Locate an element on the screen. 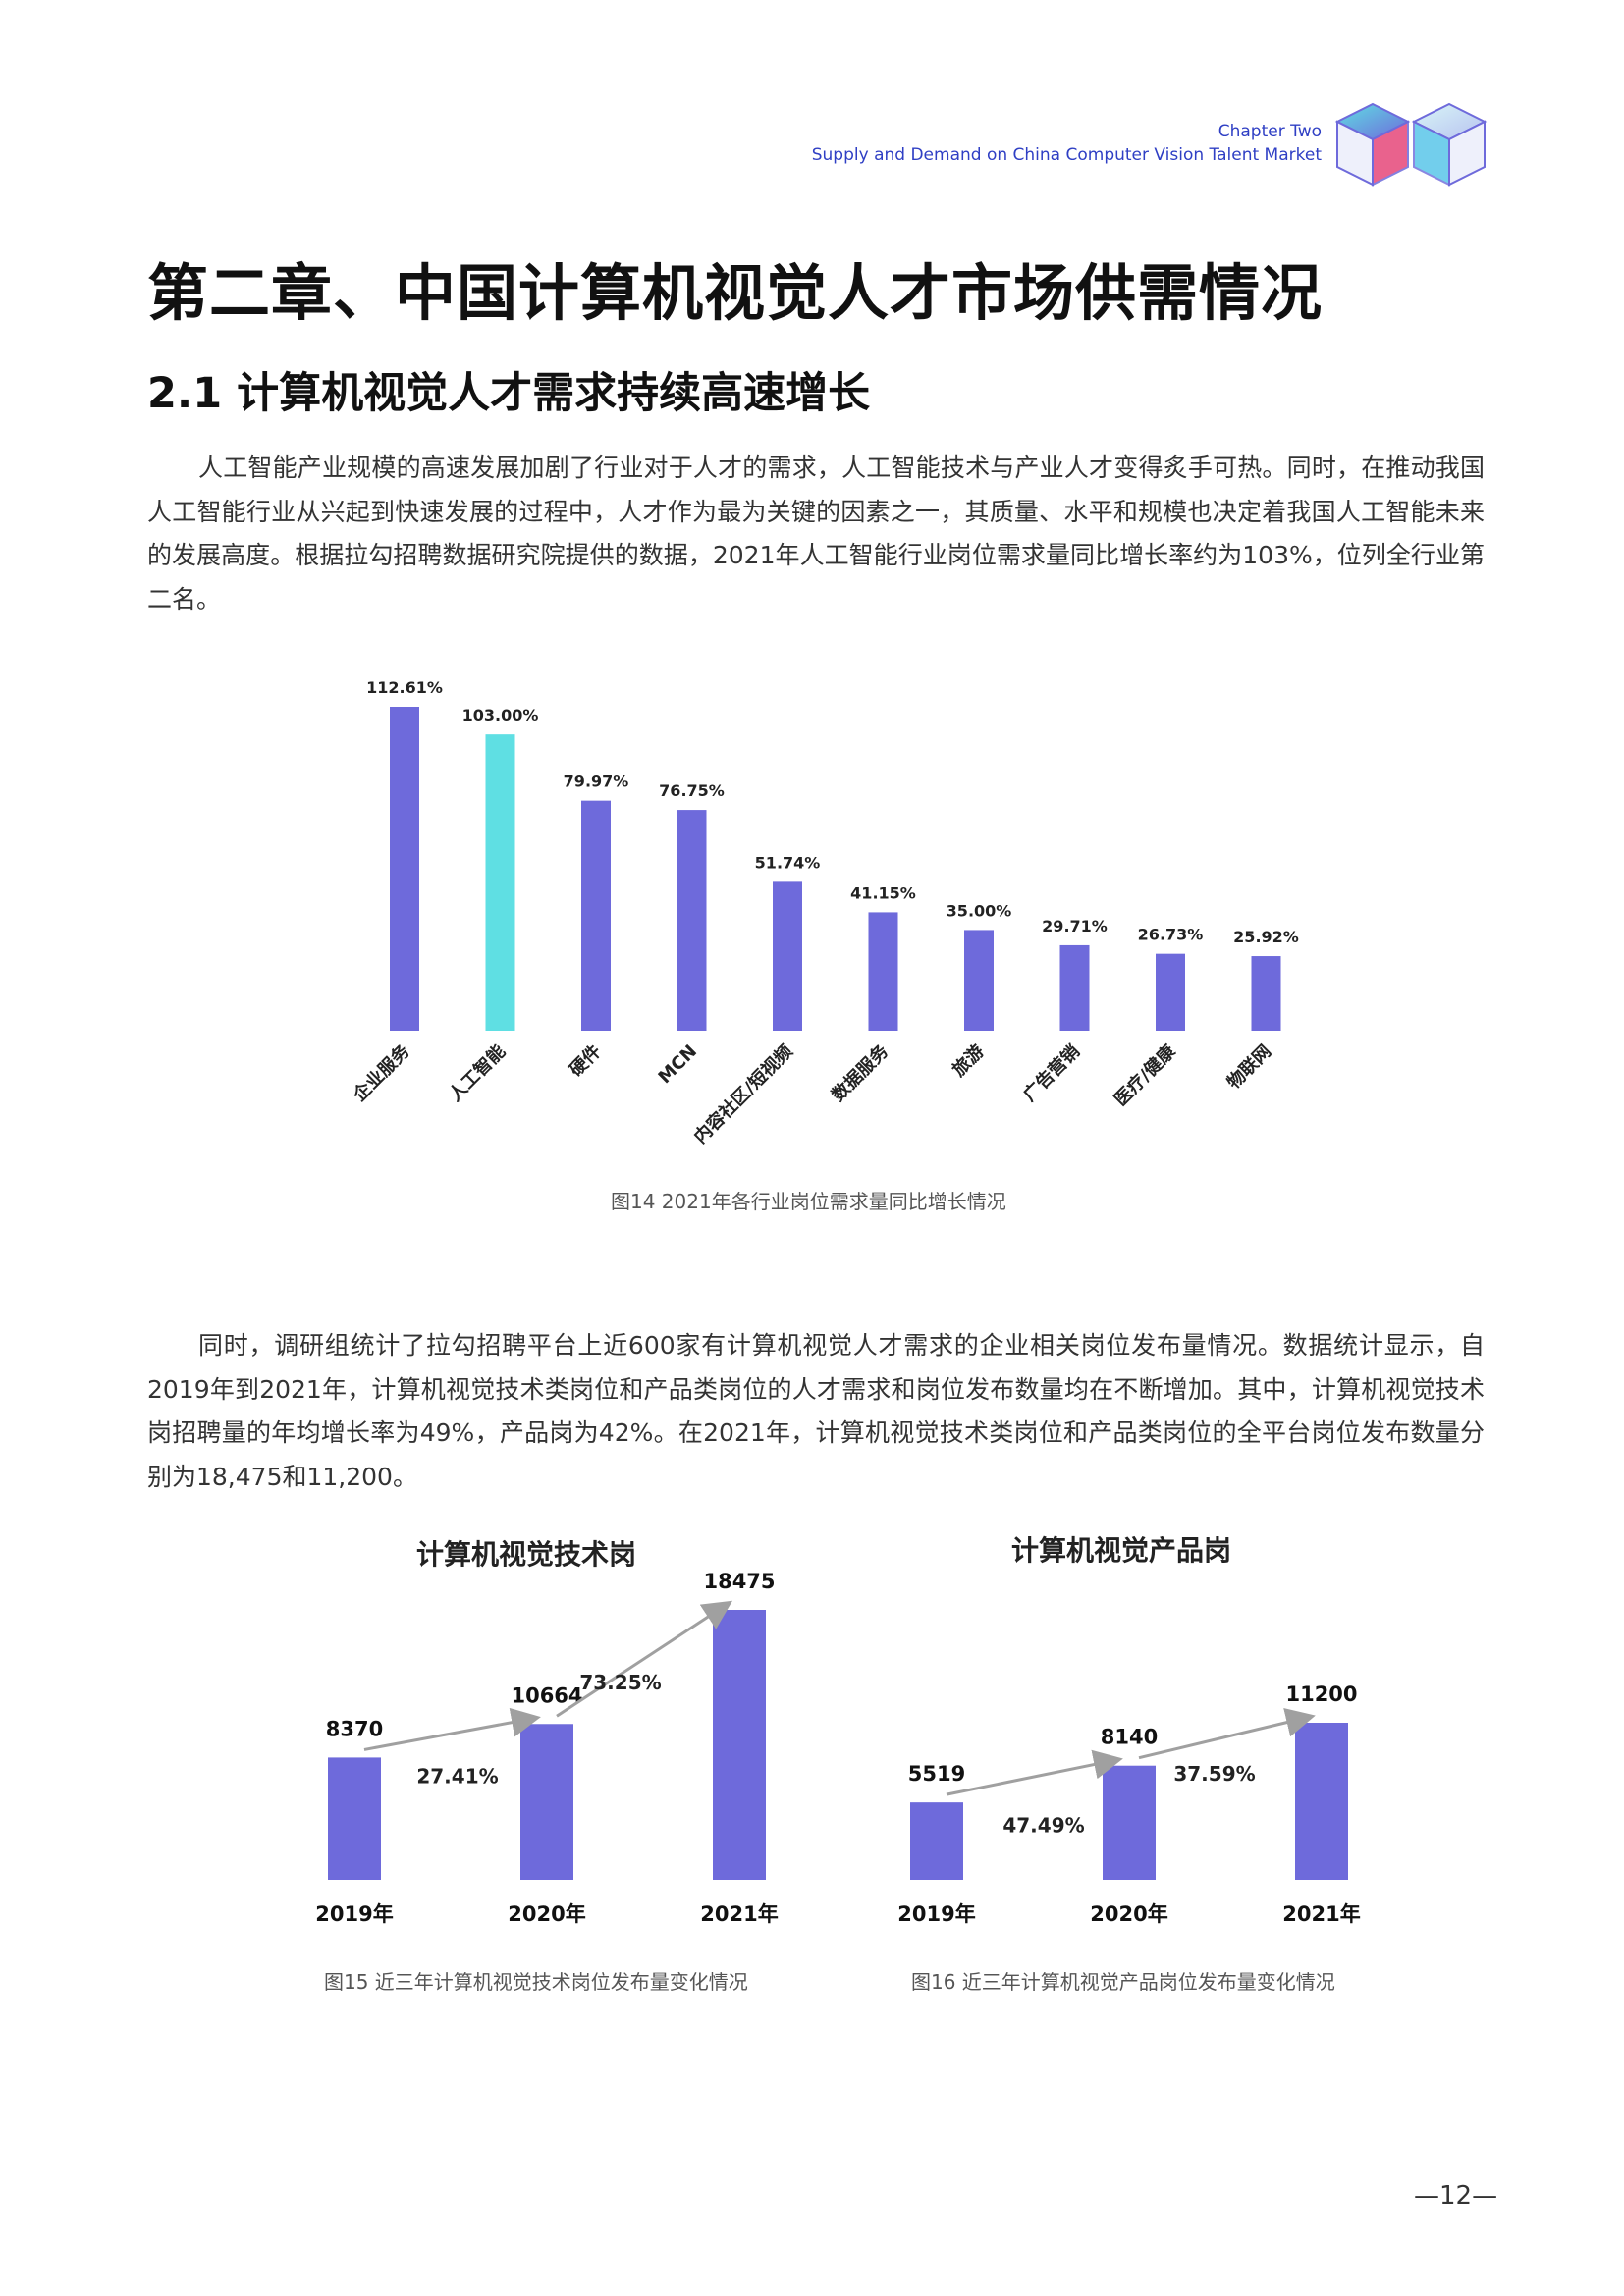  category-label-2: 人工智能 is located at coordinates (477, 1073).